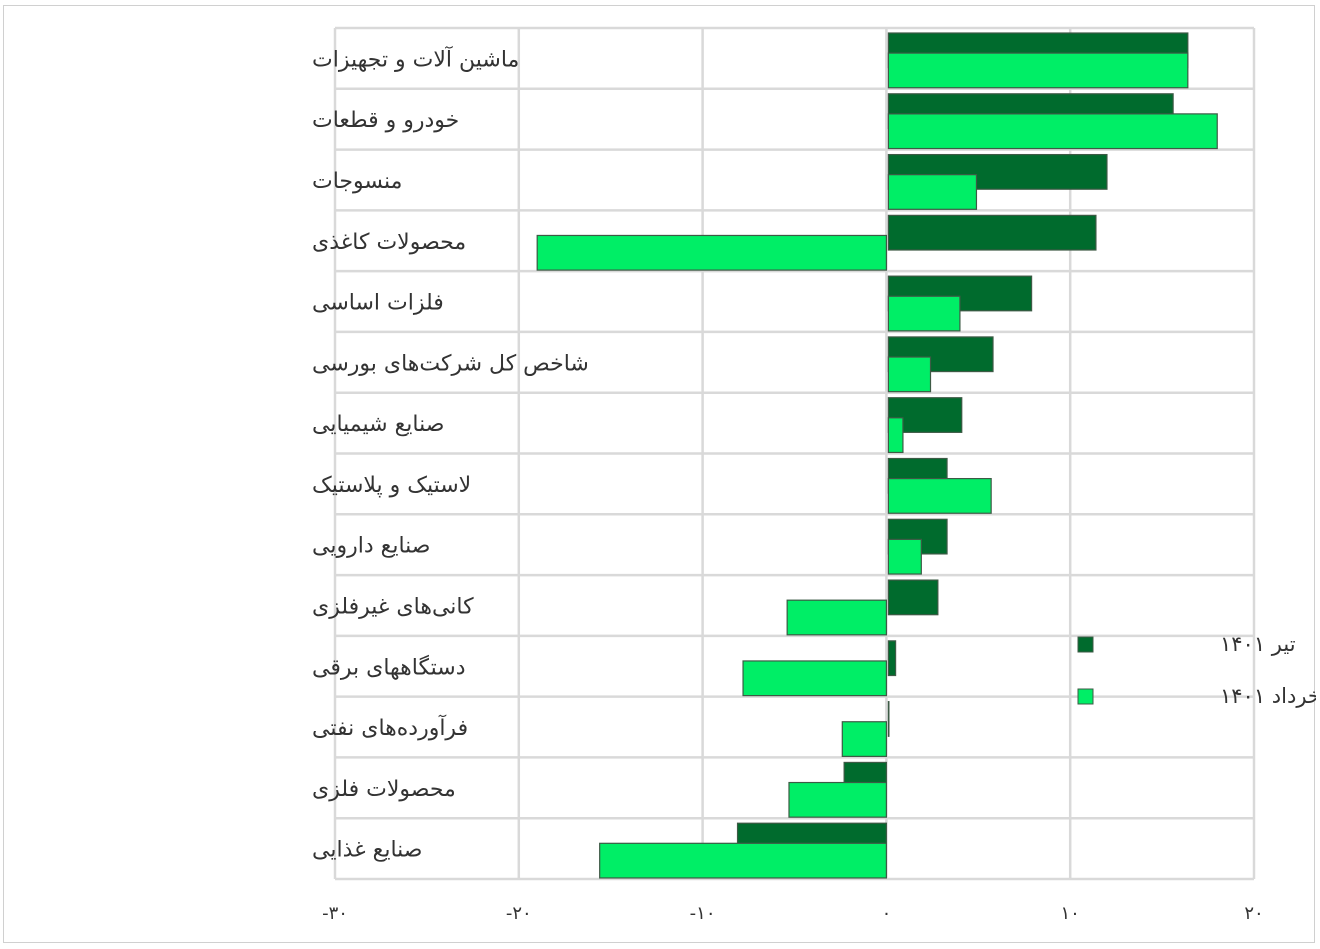 This screenshot has height=949, width=1320. Describe the element at coordinates (378, 303) in the screenshot. I see `category-label: فلزات اساسی` at that location.